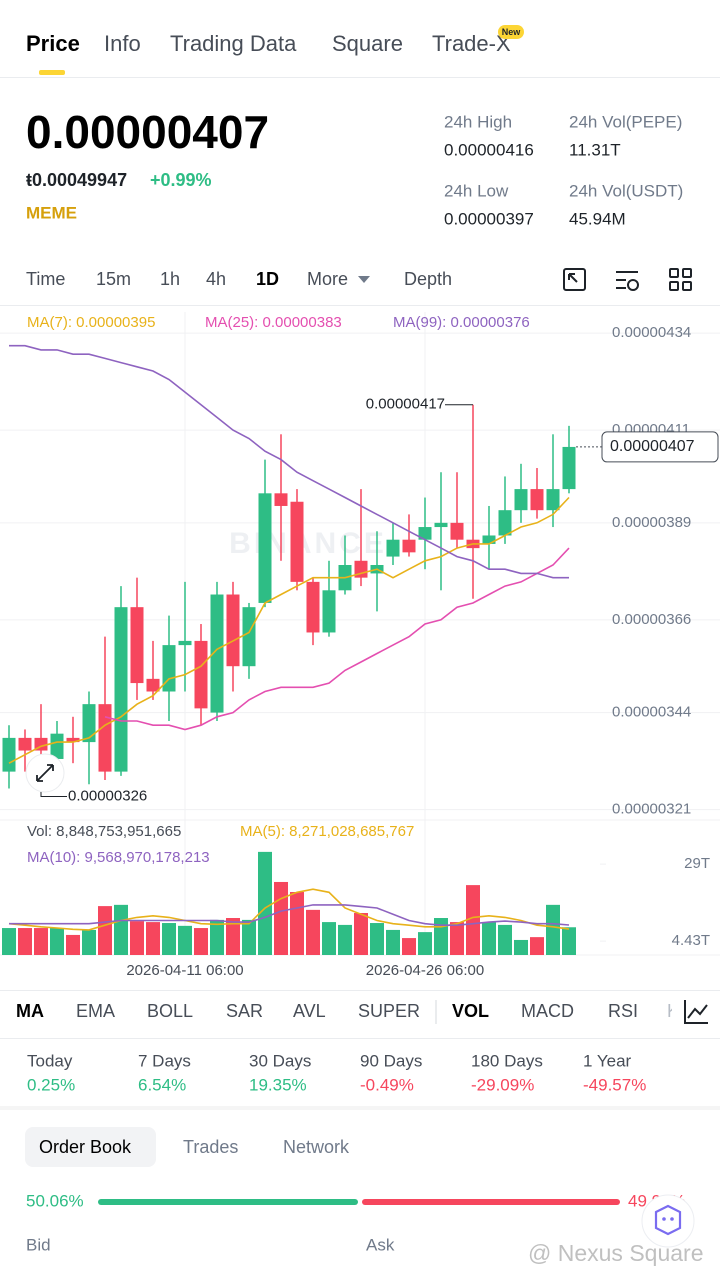 The height and width of the screenshot is (1280, 720). What do you see at coordinates (162, 1084) in the screenshot?
I see `period-change: 6.54%` at bounding box center [162, 1084].